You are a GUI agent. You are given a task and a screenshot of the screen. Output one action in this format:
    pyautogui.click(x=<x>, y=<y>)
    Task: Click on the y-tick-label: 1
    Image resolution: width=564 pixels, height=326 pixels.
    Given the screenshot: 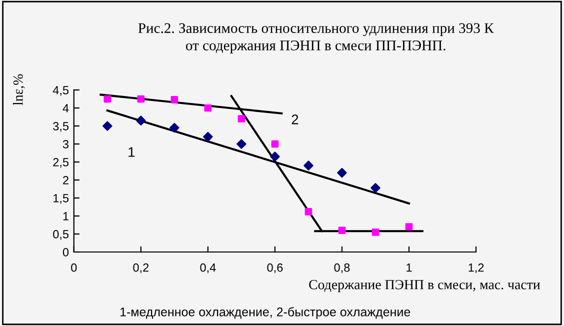 What is the action you would take?
    pyautogui.click(x=65, y=216)
    